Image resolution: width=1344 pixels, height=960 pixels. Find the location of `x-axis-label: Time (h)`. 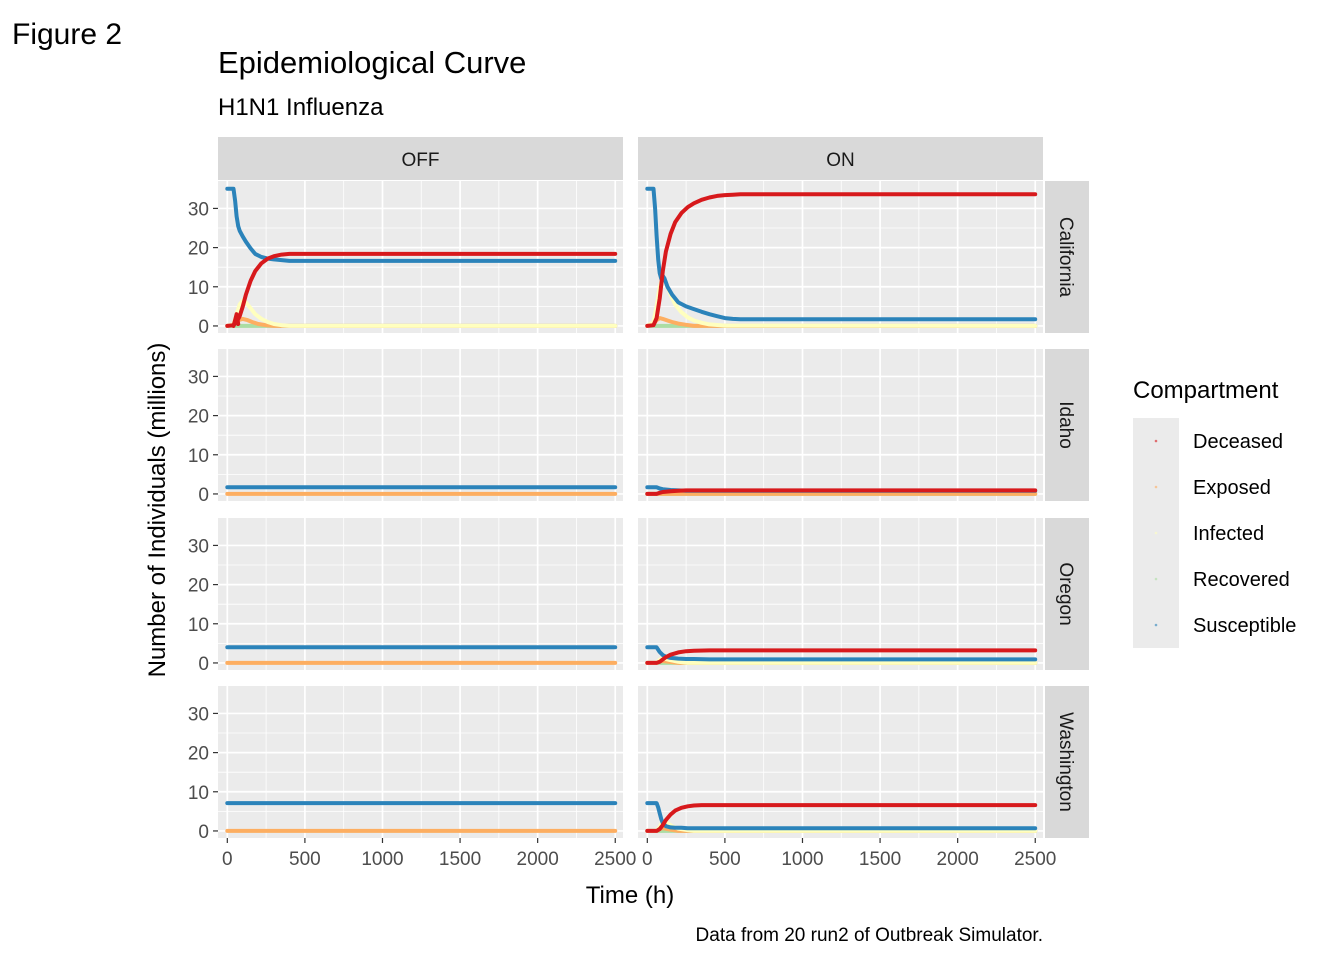

x-axis-label: Time (h) is located at coordinates (630, 895).